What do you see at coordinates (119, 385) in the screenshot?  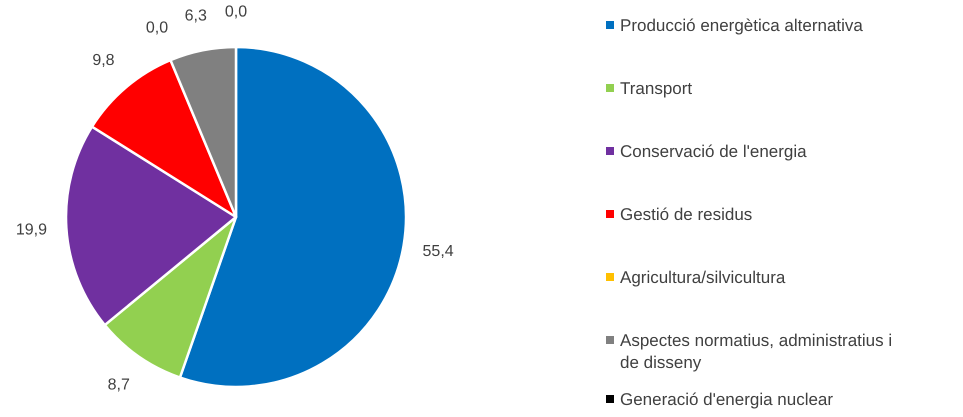 I see `data-label: 8,7` at bounding box center [119, 385].